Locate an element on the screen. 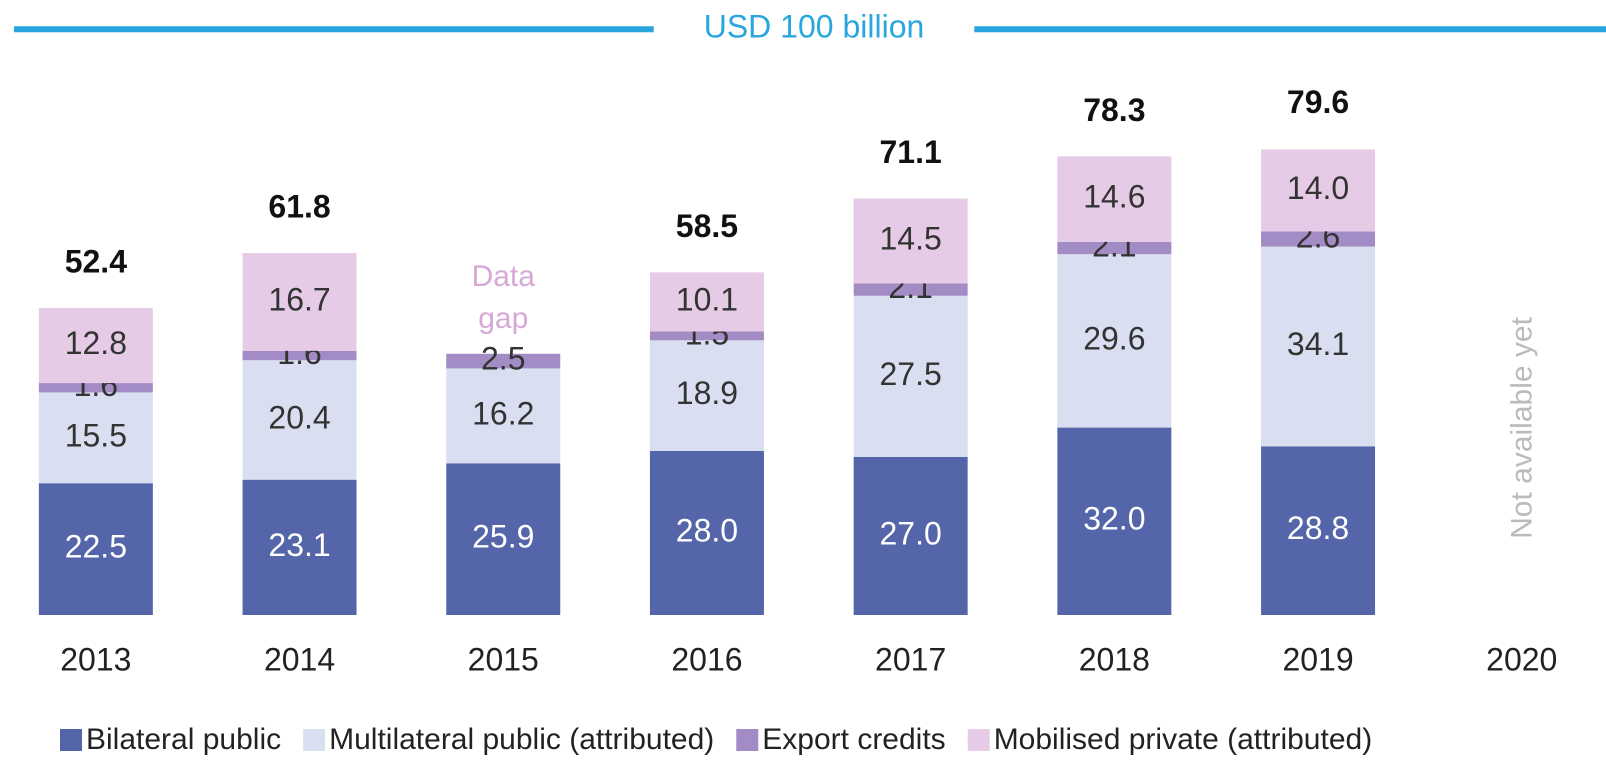 The width and height of the screenshot is (1606, 771). x-tick-label: 2020 is located at coordinates (1521, 659).